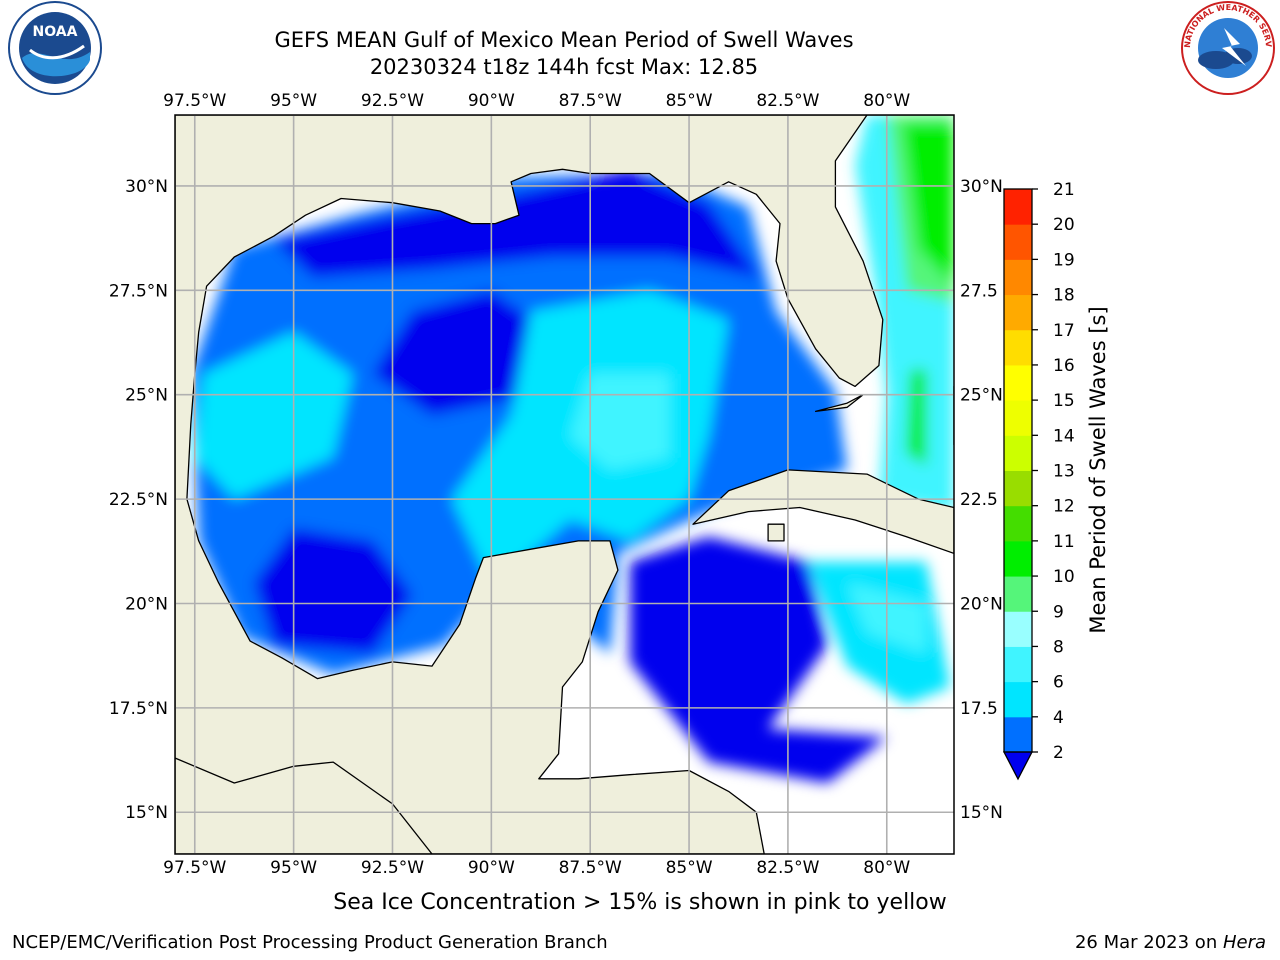  Describe the element at coordinates (194, 868) in the screenshot. I see `lon-label-bottom: 97.5°W` at that location.